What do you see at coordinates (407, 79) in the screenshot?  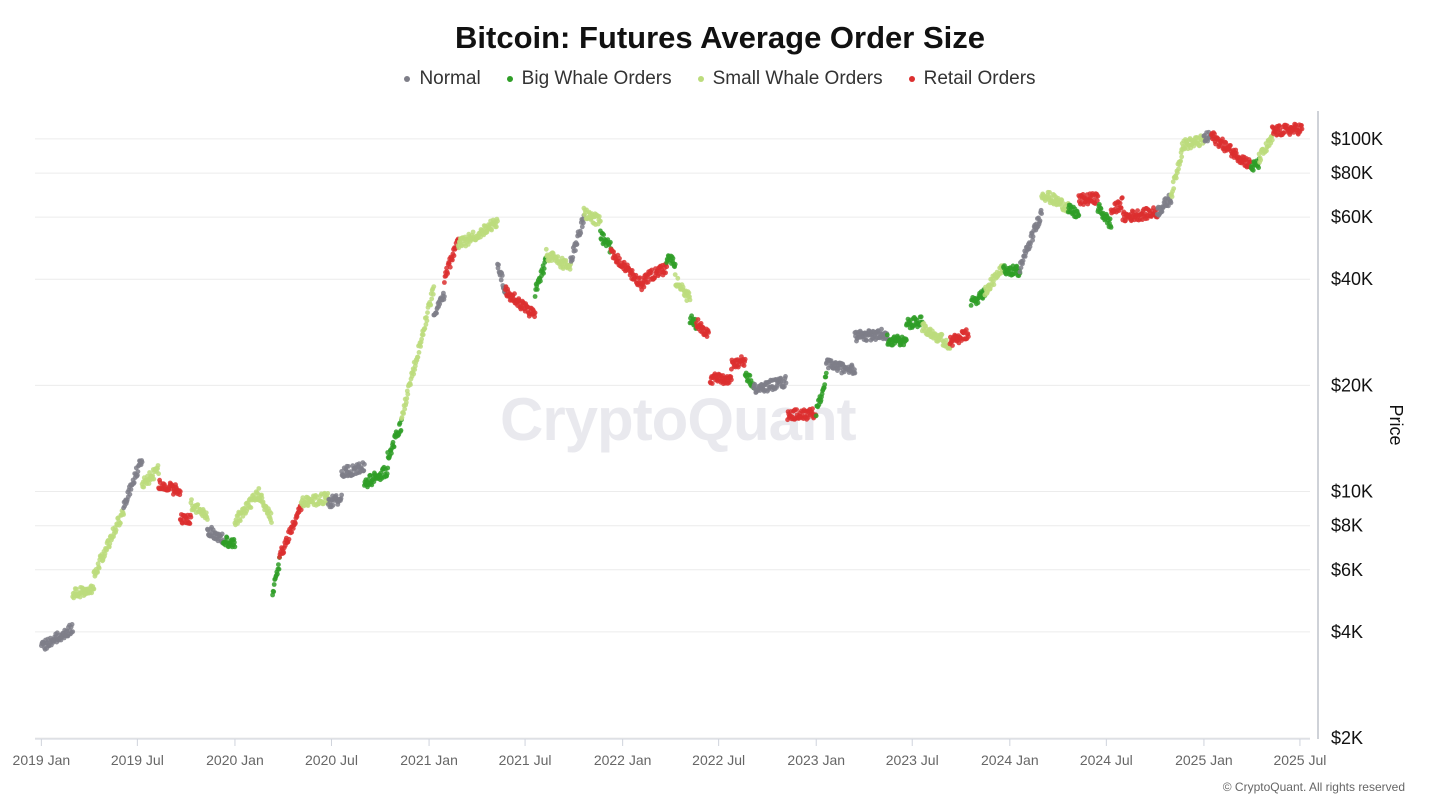 I see `legend-marker-normal` at bounding box center [407, 79].